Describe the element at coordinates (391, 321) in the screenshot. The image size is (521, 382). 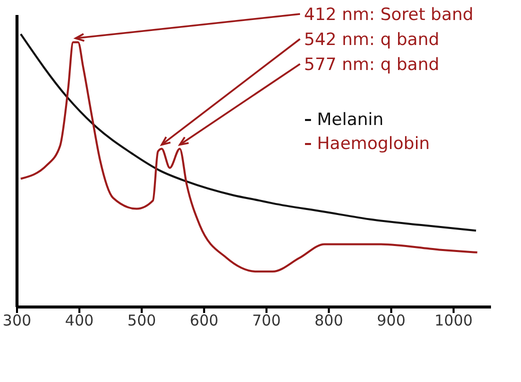
I see `x-tick-label: 900` at that location.